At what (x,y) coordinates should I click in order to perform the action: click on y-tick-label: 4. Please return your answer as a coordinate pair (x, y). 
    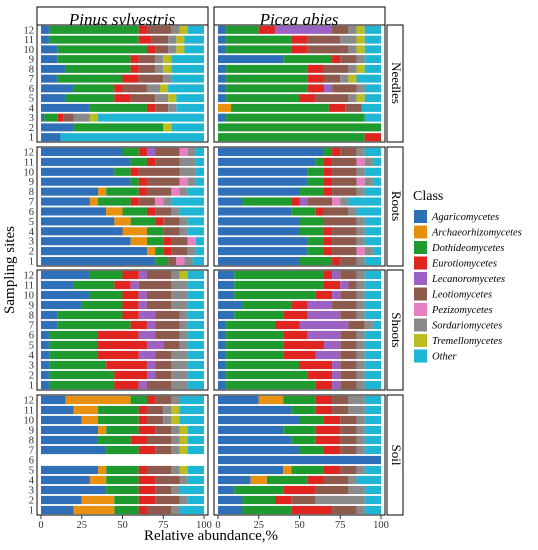
    Looking at the image, I should click on (32, 108).